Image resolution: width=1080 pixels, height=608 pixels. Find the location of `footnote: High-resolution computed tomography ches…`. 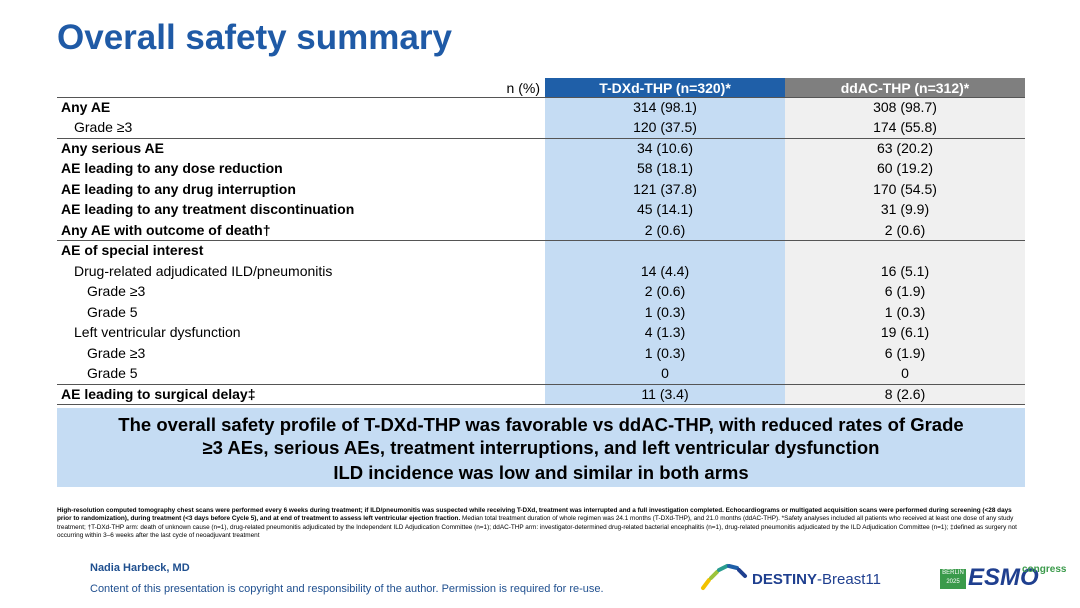

footnote: High-resolution computed tomography ches… is located at coordinates (541, 524).